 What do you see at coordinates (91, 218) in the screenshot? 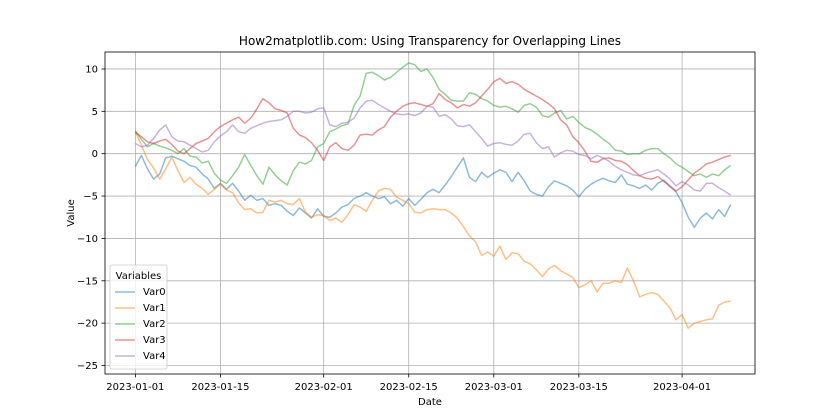
I see `y-axis: 10 5 0 −5 −10 −15 −20 −25` at bounding box center [91, 218].